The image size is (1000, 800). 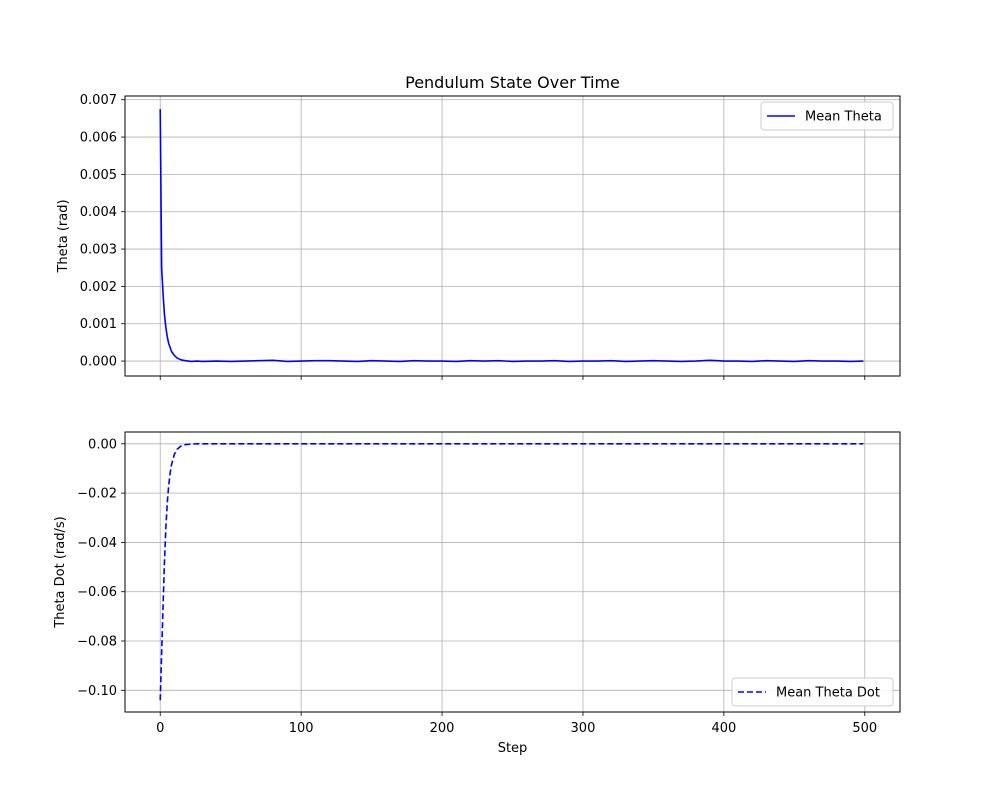 What do you see at coordinates (98, 138) in the screenshot?
I see `y-tick-label: 0.006` at bounding box center [98, 138].